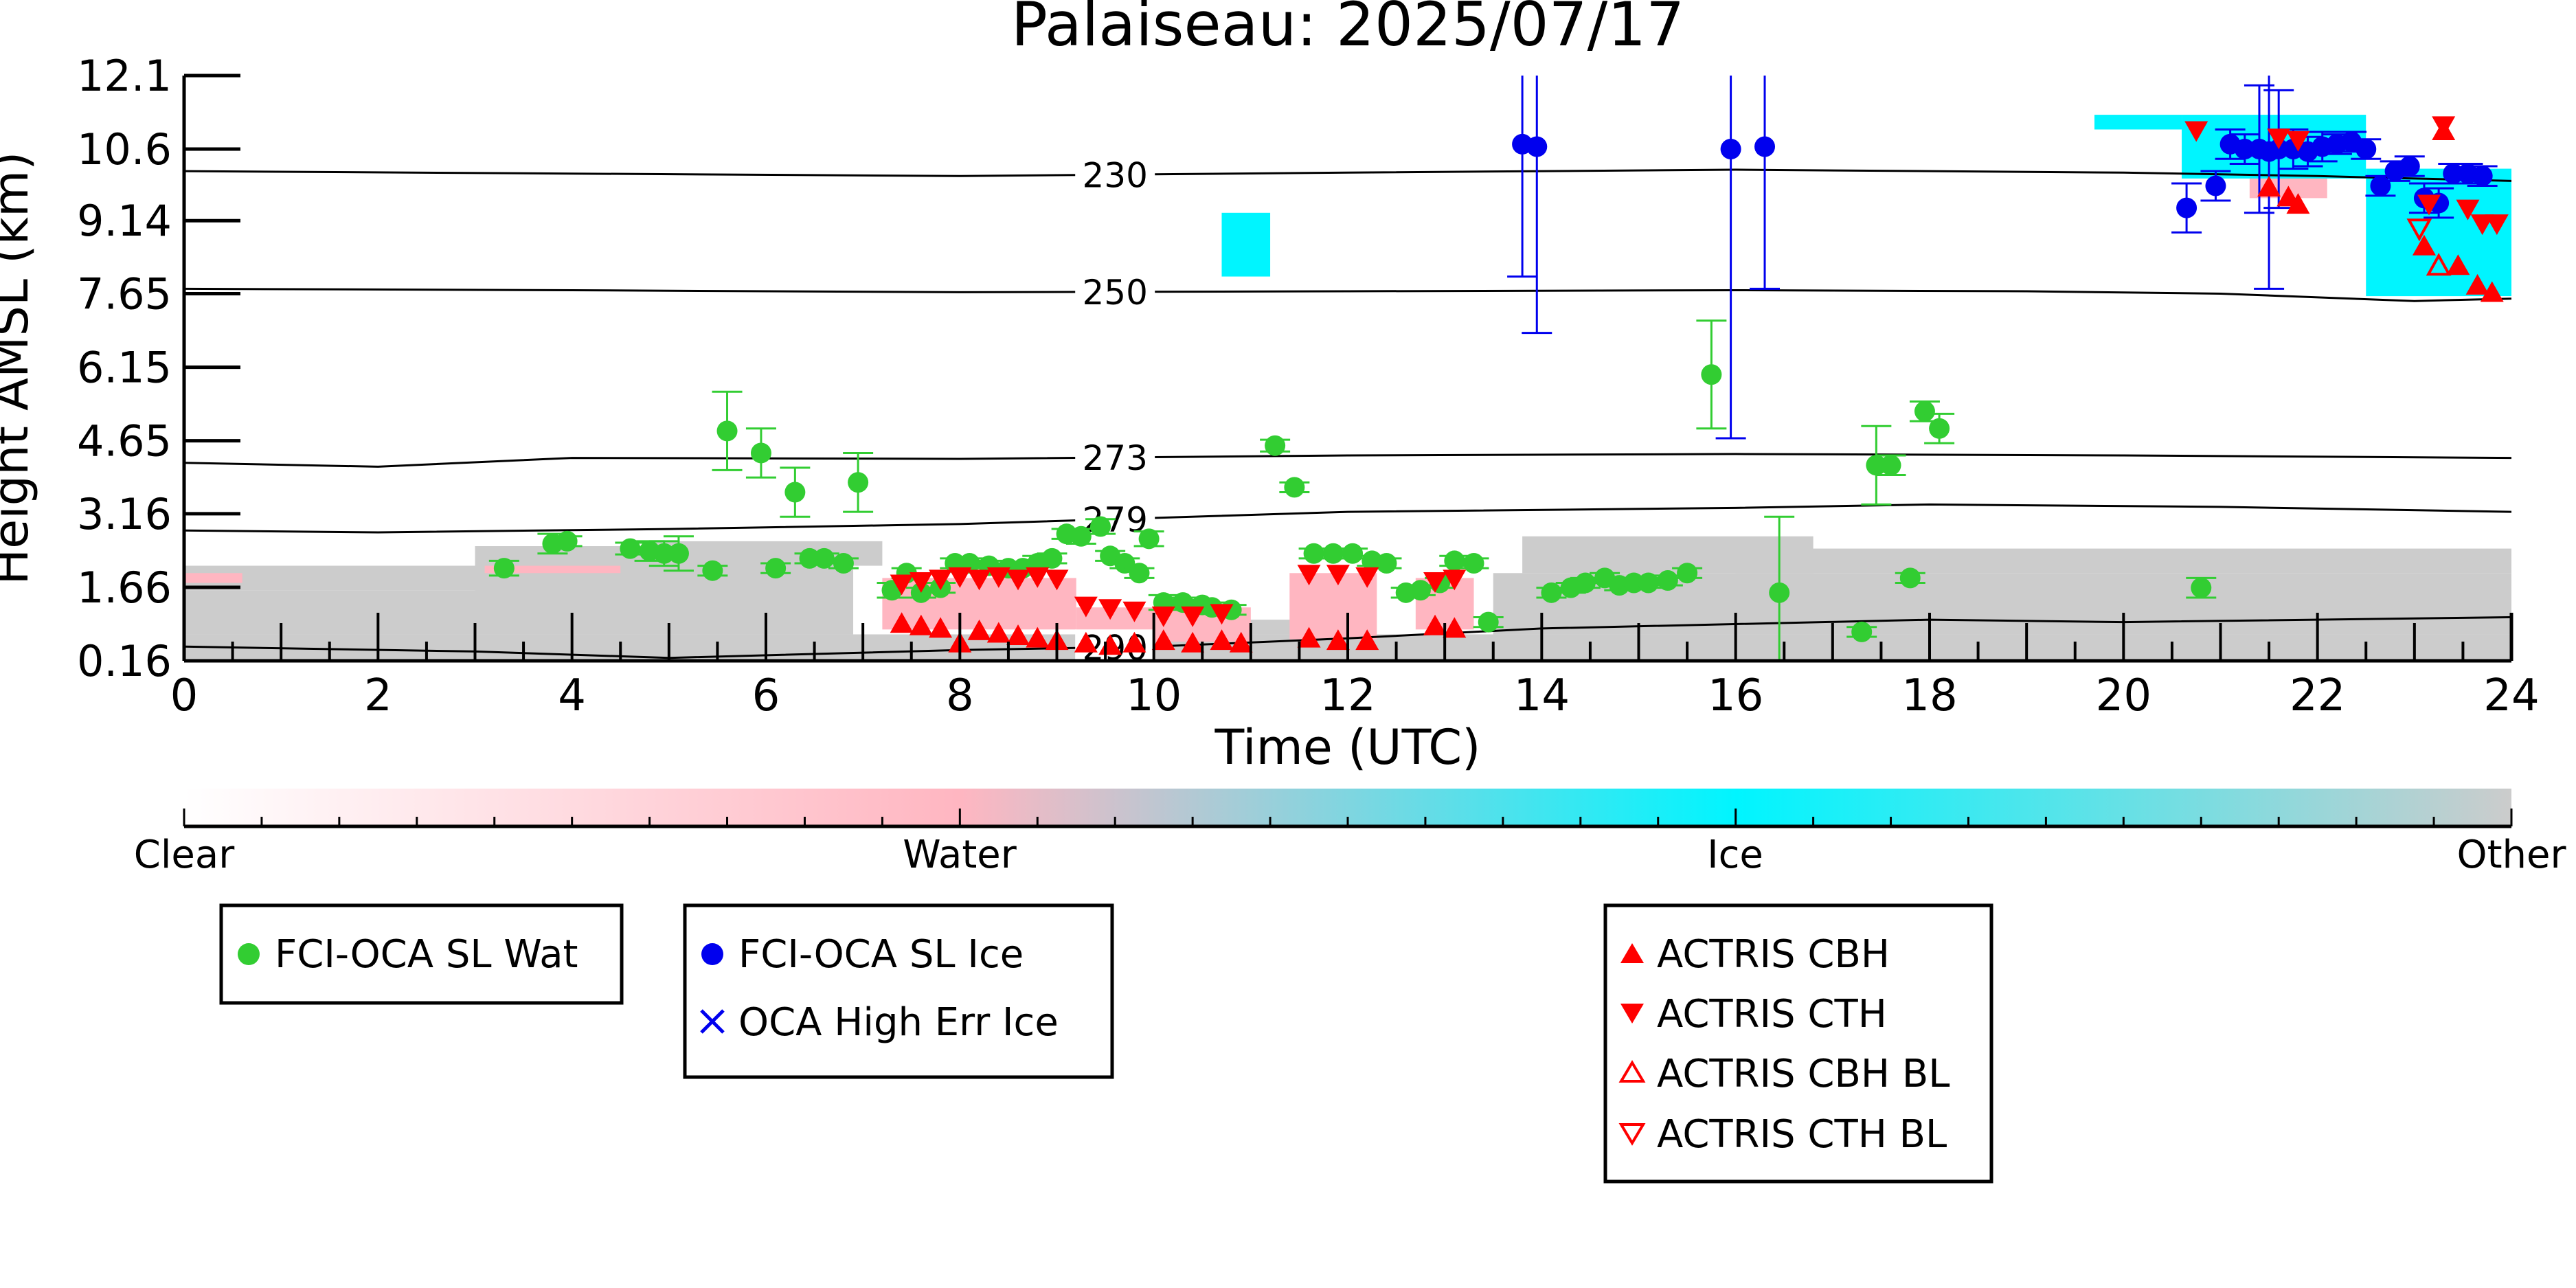 Image resolution: width=2576 pixels, height=1288 pixels. I want to click on legend-label-fci-ice: FCI-OCA SL Ice, so click(881, 954).